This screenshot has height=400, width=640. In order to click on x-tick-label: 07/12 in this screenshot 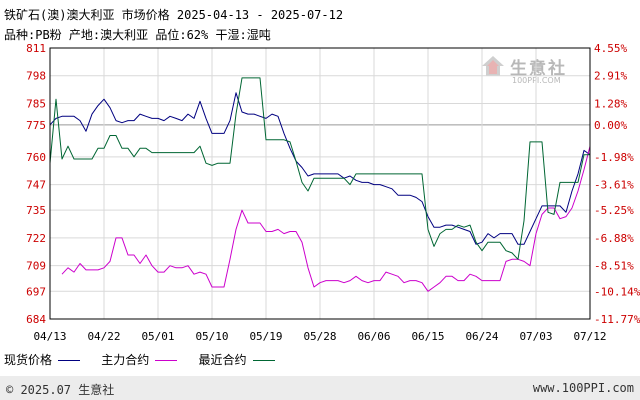, I will do `click(589, 336)`.